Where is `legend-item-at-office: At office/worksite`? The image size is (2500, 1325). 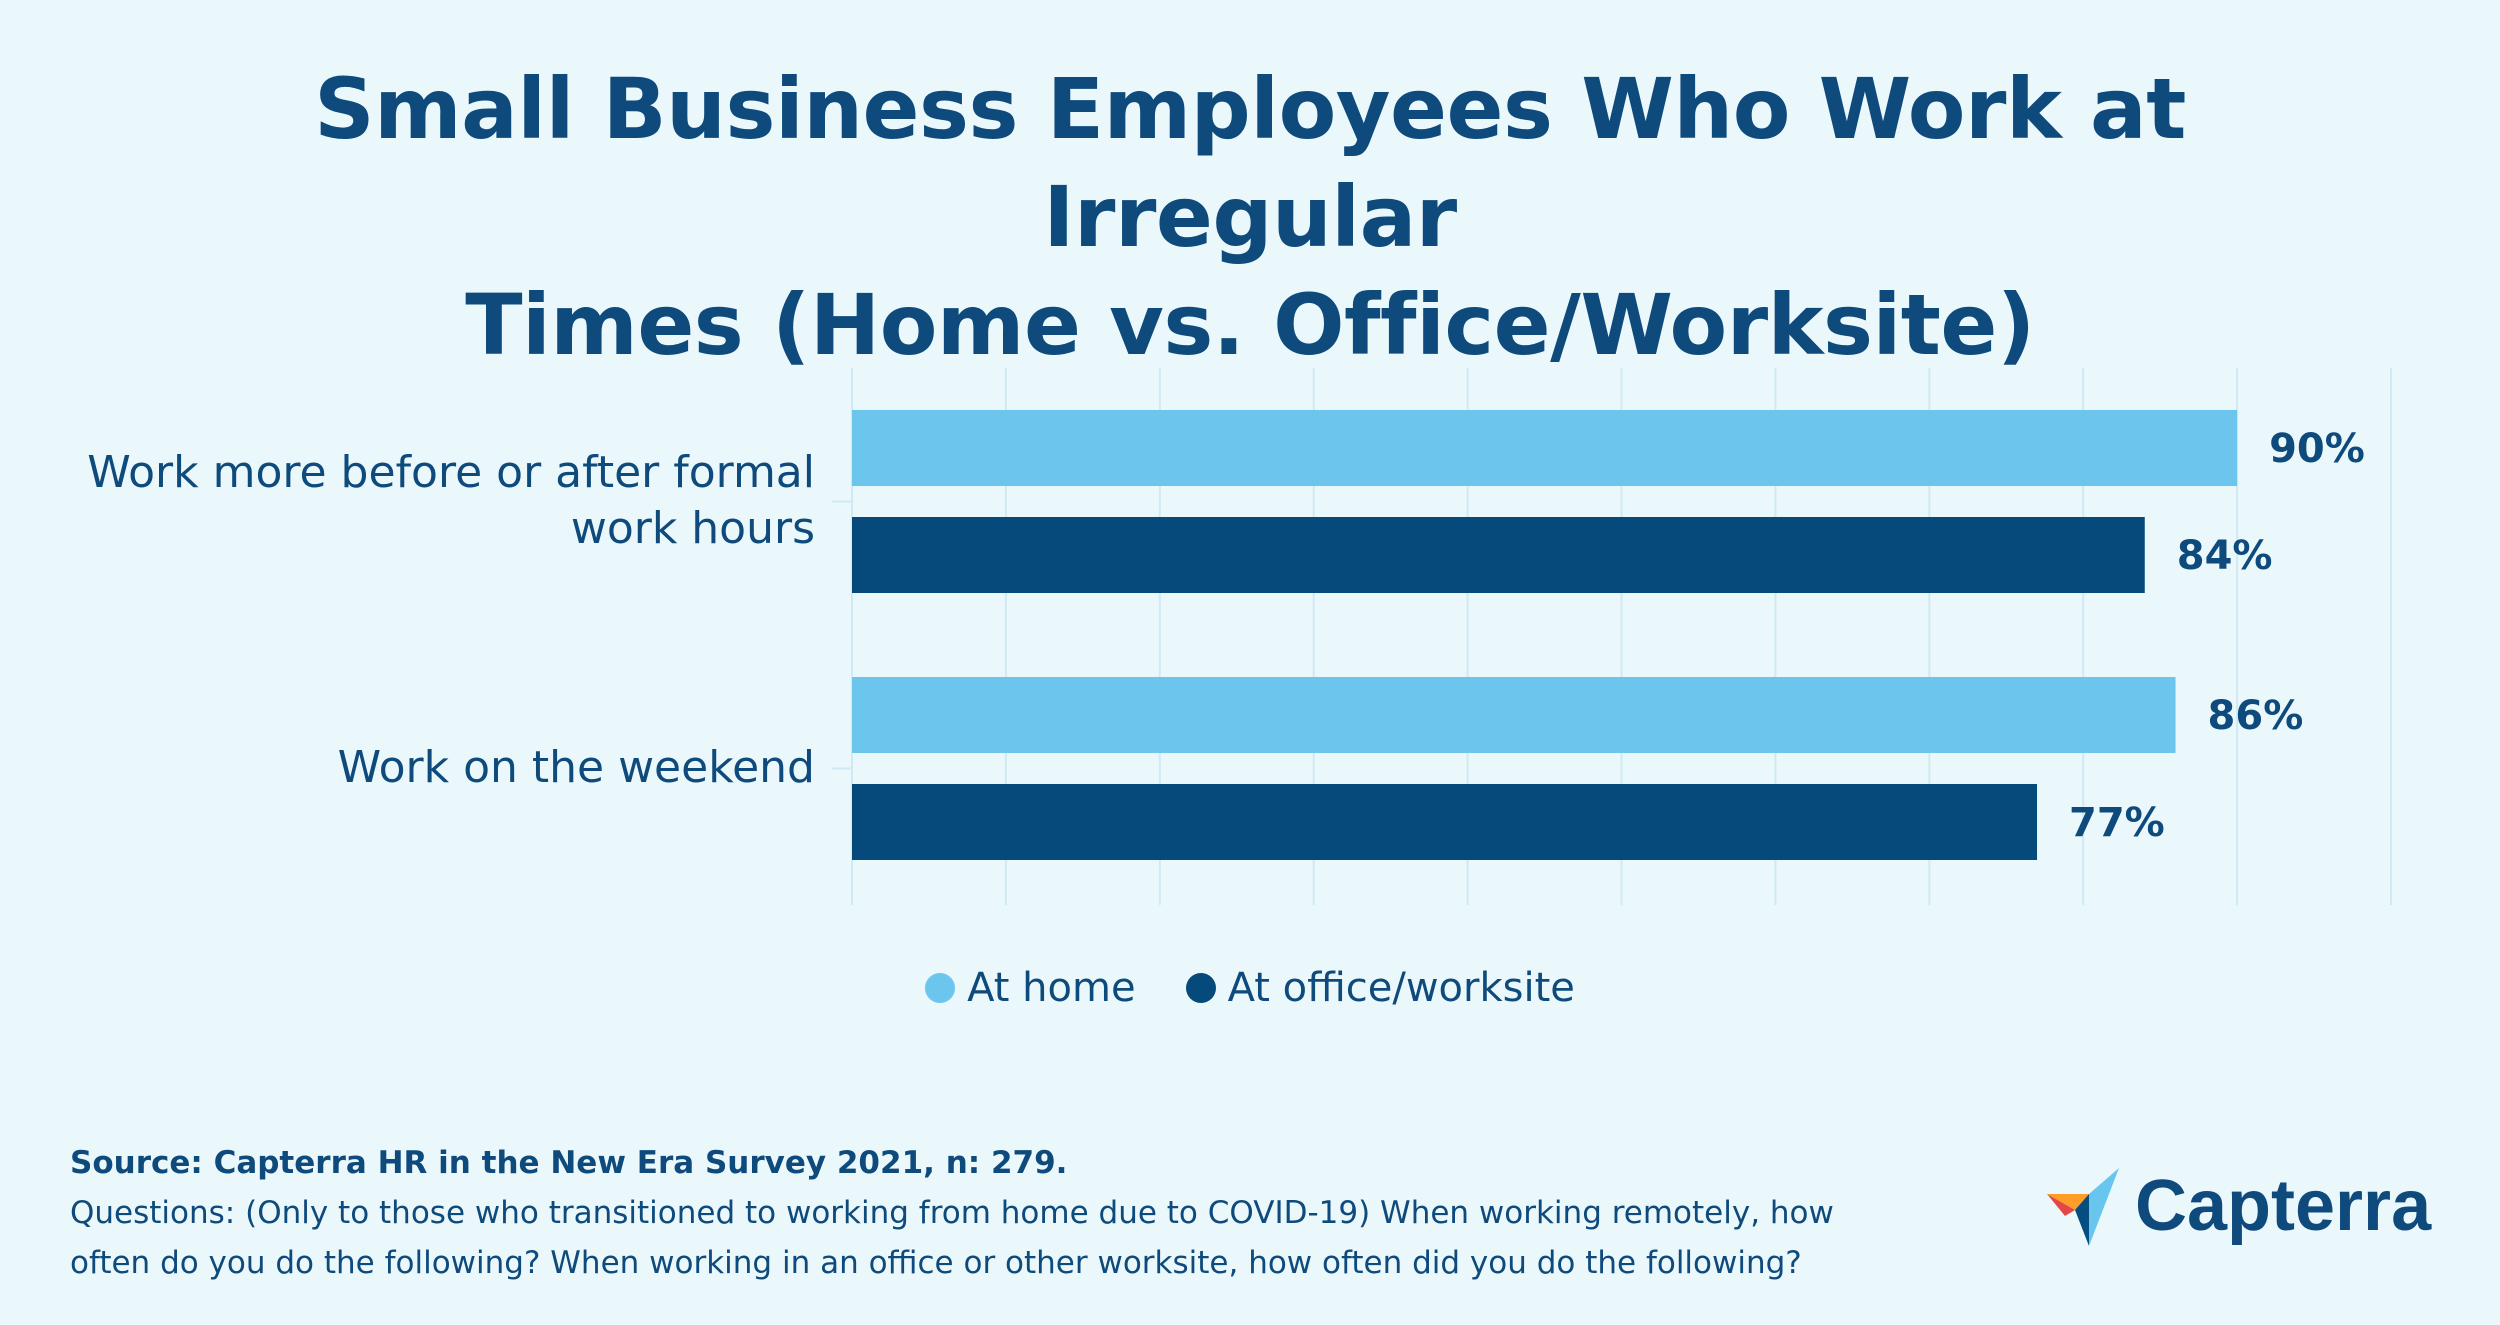 legend-item-at-office: At office/worksite is located at coordinates (1380, 988).